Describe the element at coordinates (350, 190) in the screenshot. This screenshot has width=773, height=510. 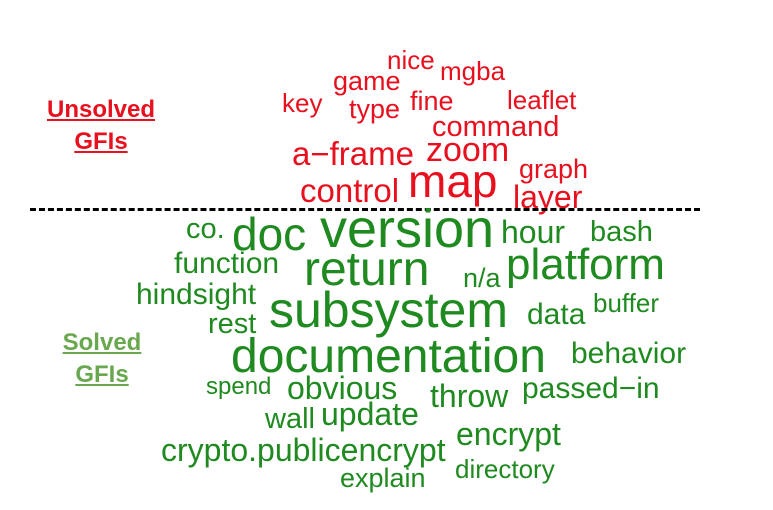
I see `word-control: control` at that location.